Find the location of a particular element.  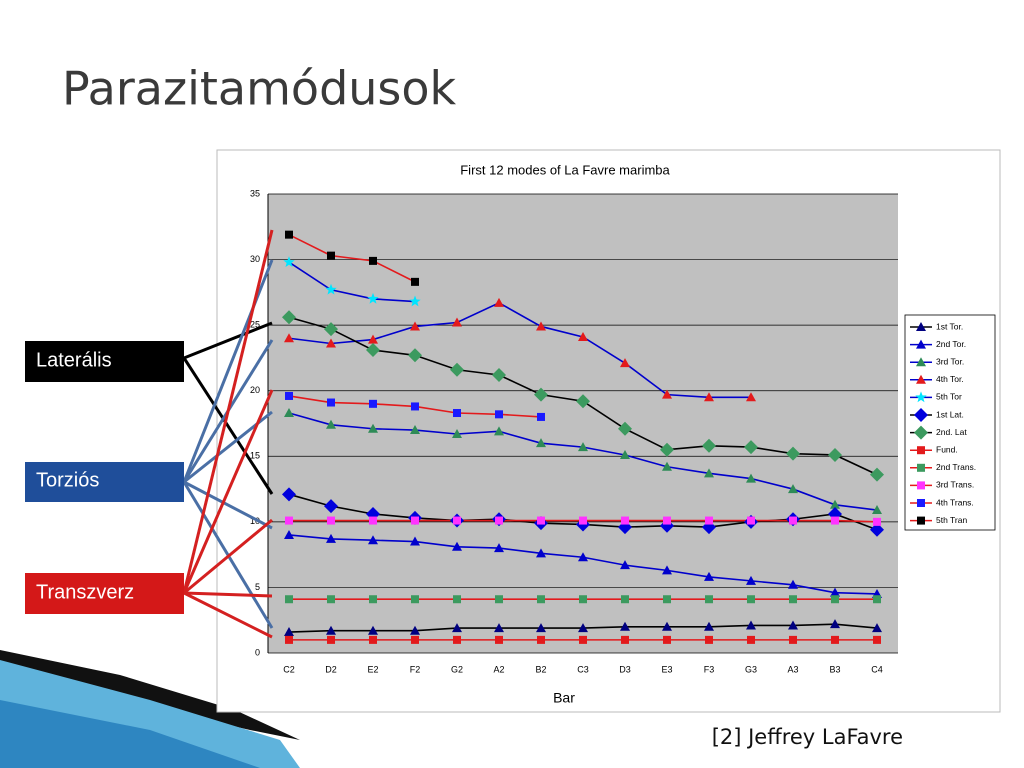

x-tick-label: A2 is located at coordinates (498, 669).